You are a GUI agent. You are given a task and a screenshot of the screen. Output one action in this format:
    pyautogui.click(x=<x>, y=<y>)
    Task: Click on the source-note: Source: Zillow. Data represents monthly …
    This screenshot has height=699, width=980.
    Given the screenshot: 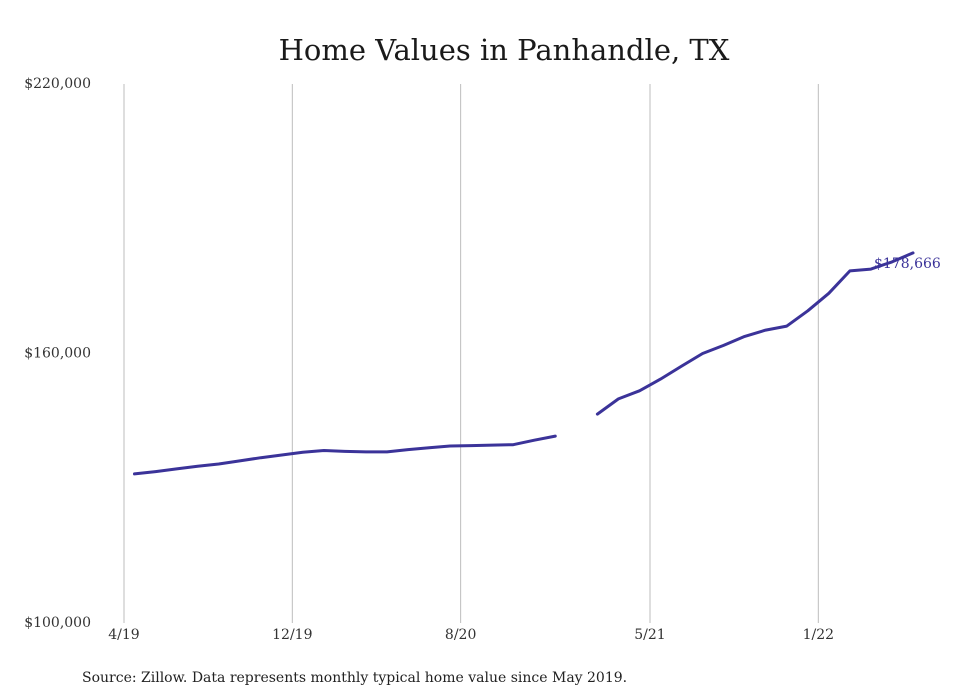 What is the action you would take?
    pyautogui.click(x=354, y=678)
    